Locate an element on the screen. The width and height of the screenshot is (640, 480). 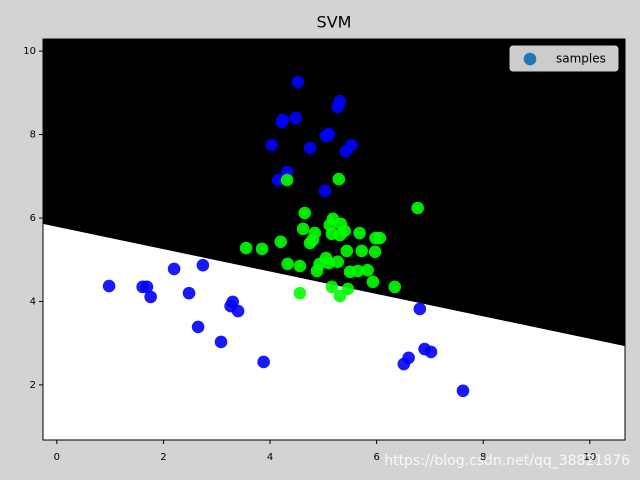
watermark: https://blog.csdn.net/qq_38821876 is located at coordinates (507, 461).